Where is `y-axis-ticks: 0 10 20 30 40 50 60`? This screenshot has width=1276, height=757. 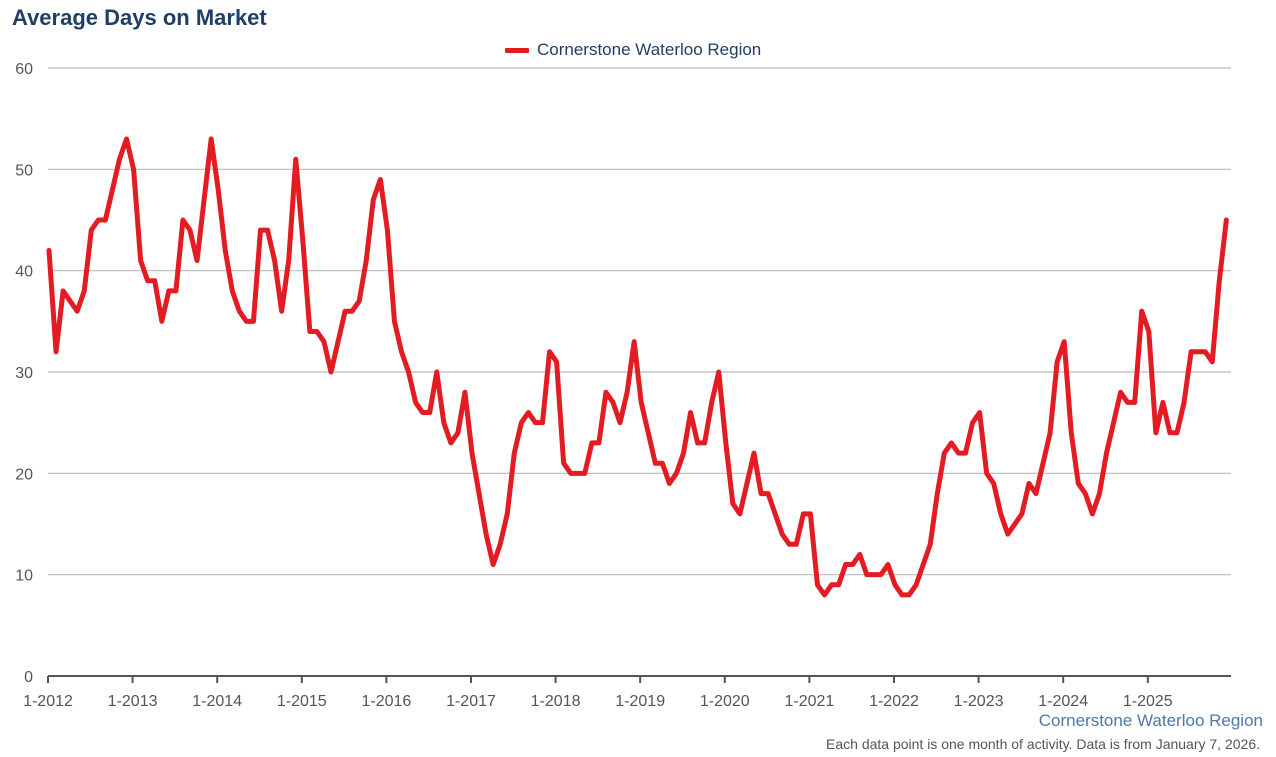 y-axis-ticks: 0 10 20 30 40 50 60 is located at coordinates (24, 373).